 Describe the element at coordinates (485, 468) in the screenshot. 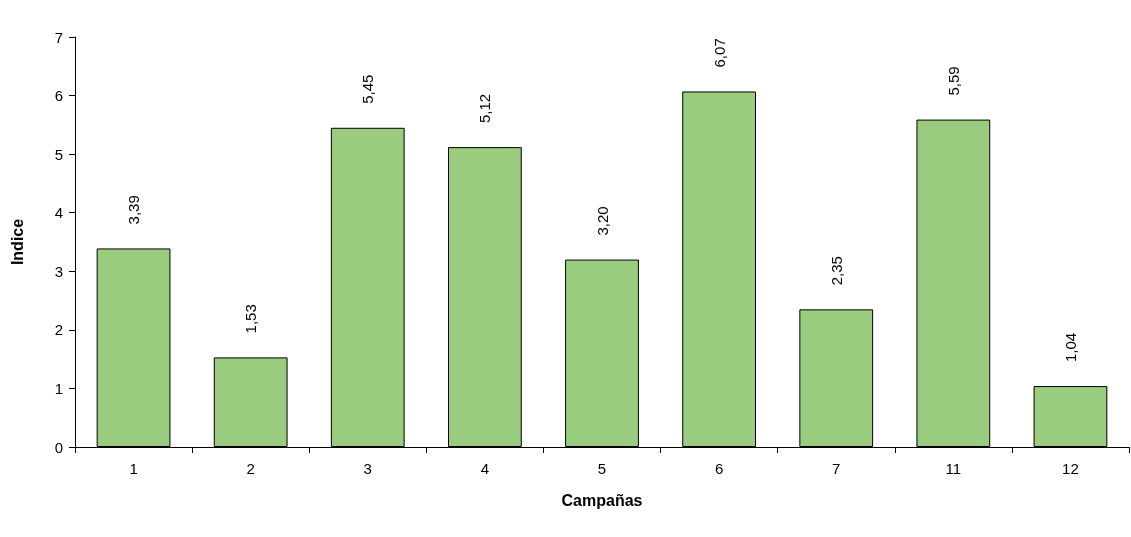

I see `x-tick-label: 4` at that location.